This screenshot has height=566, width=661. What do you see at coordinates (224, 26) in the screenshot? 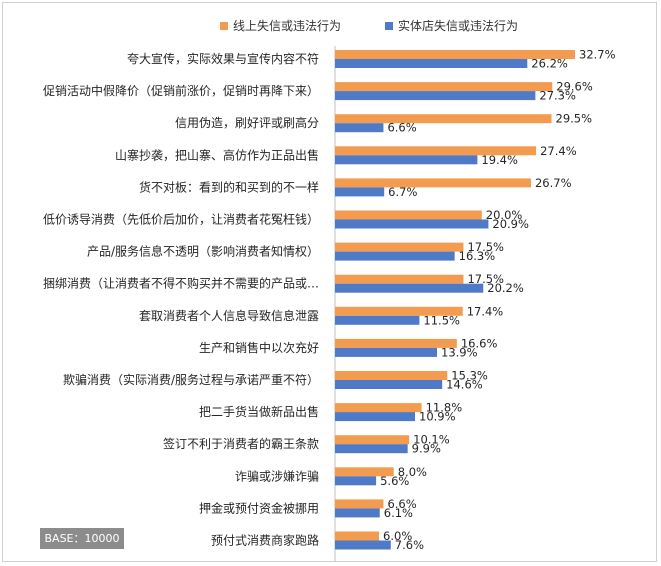
I see `legend-swatch-online` at bounding box center [224, 26].